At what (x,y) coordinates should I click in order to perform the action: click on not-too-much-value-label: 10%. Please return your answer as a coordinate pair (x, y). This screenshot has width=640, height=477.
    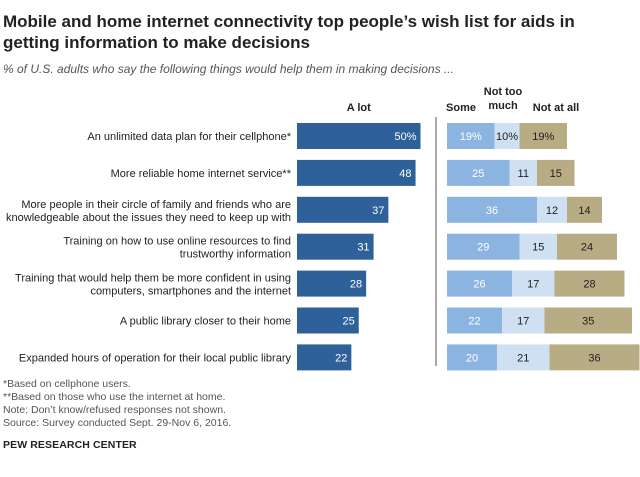
    Looking at the image, I should click on (507, 137).